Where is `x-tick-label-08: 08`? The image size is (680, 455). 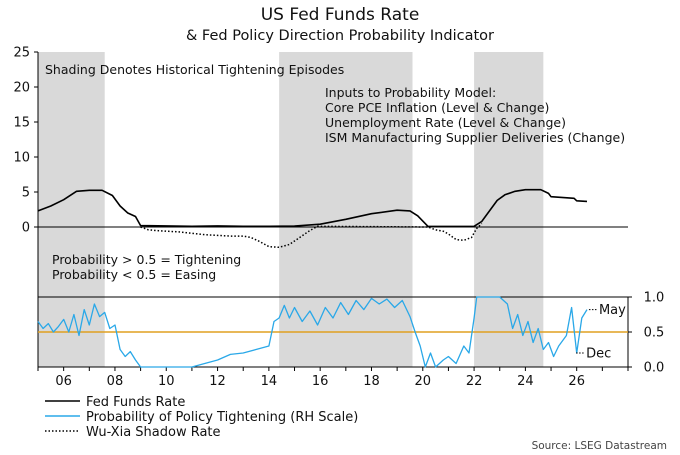 x-tick-label-08: 08 is located at coordinates (115, 381).